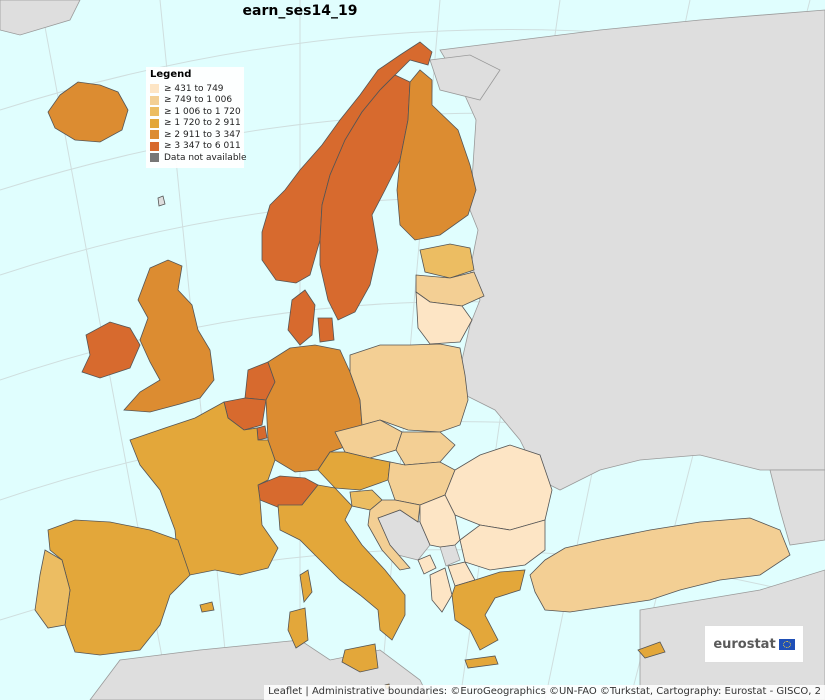 The width and height of the screenshot is (825, 700). I want to click on country-crete, so click(481, 662).